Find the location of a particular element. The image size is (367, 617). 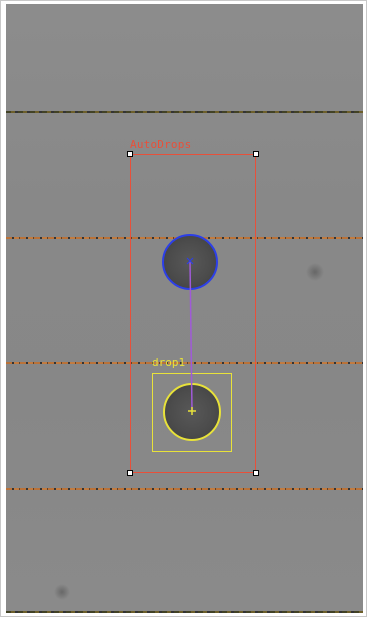

drop-label: drop1 is located at coordinates (169, 362).